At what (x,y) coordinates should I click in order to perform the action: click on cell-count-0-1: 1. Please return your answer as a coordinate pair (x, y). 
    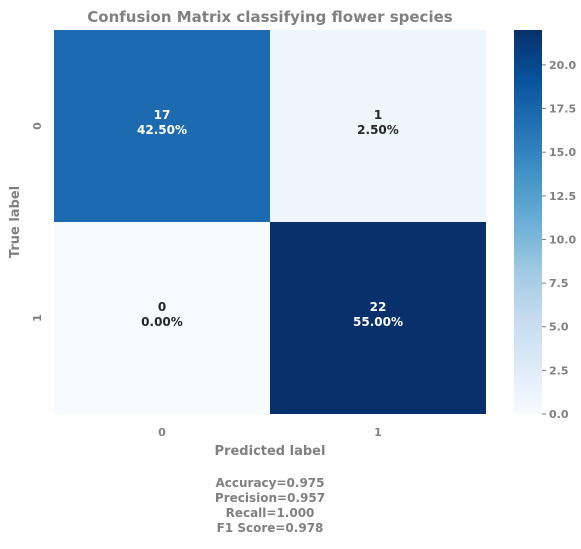
    Looking at the image, I should click on (378, 115).